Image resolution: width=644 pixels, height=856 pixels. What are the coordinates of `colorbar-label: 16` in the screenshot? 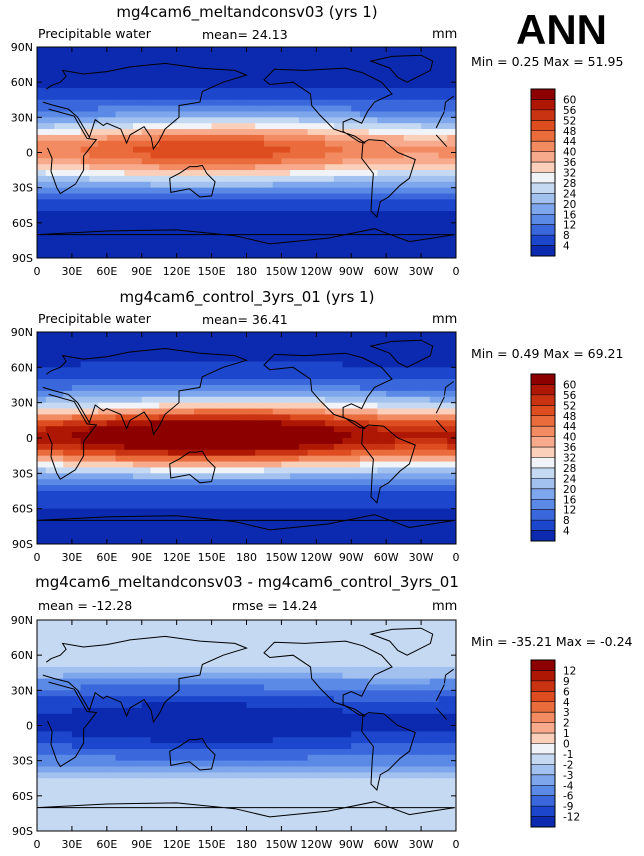 It's located at (570, 215).